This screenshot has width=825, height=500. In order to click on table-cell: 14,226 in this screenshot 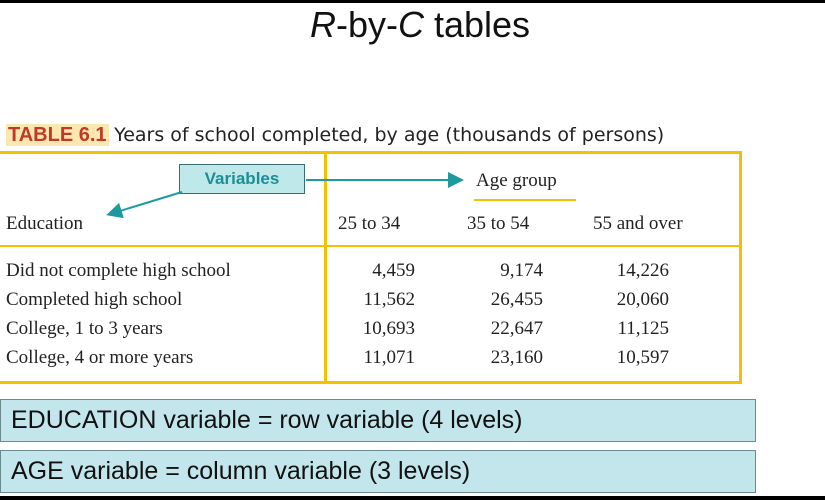, I will do `click(642, 270)`.